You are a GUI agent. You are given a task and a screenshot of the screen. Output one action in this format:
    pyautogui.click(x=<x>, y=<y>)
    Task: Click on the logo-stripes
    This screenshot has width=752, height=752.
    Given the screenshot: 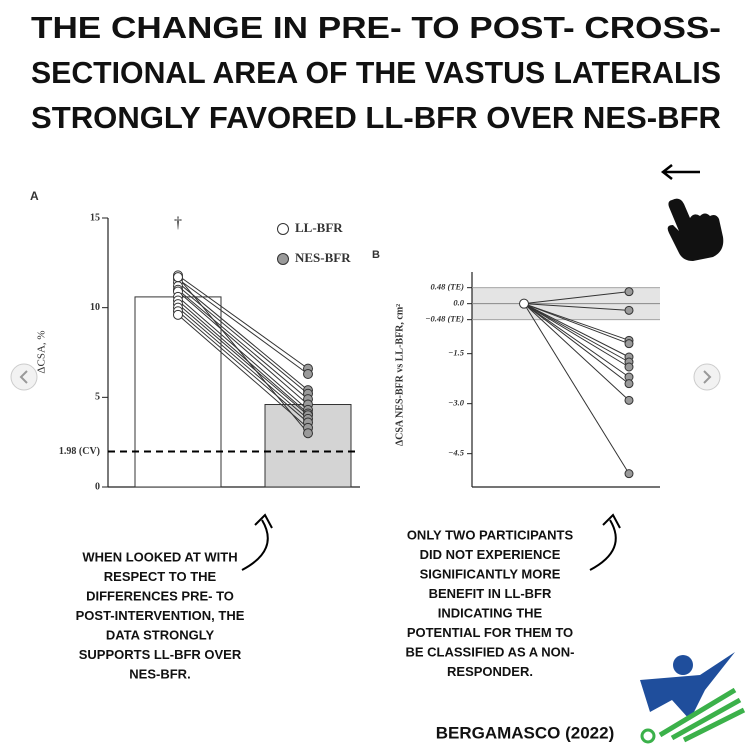 What is the action you would take?
    pyautogui.click(x=702, y=715)
    